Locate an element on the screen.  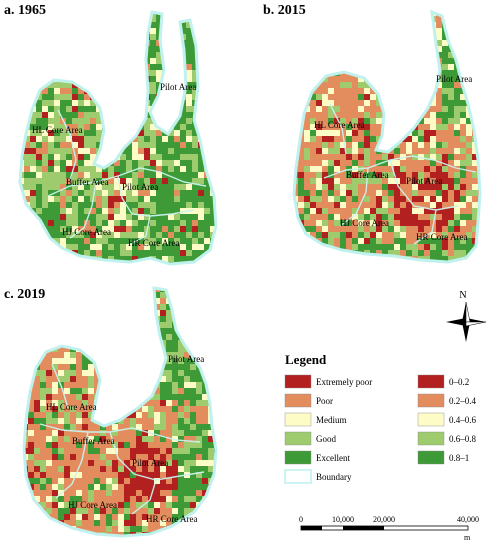
legend-boundary-label: Boundary is located at coordinates (334, 477).